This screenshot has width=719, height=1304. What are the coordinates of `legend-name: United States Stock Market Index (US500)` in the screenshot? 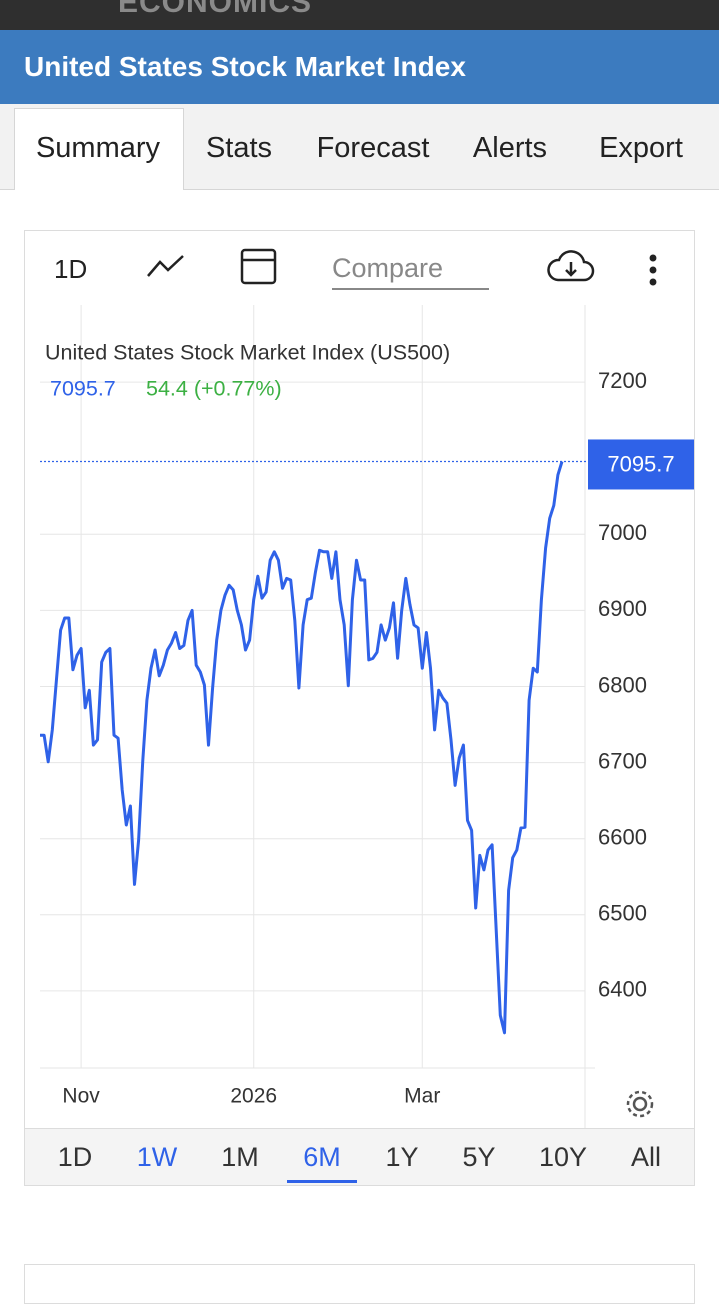 It's located at (247, 353).